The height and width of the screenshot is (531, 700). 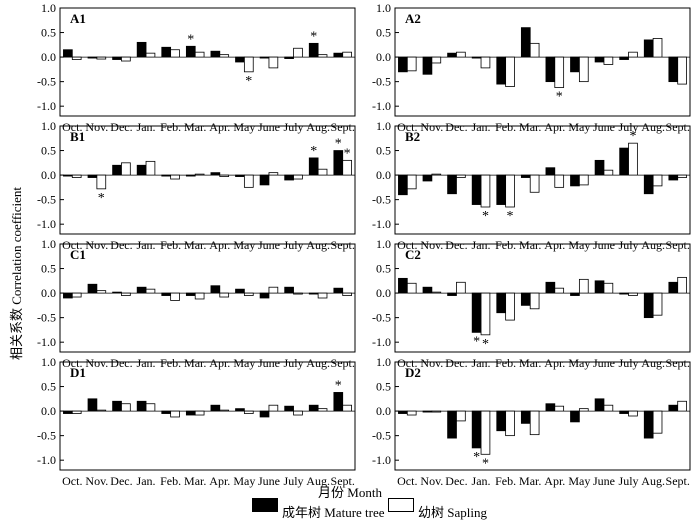 What do you see at coordinates (170, 363) in the screenshot?
I see `x-tick-label: Feb.` at bounding box center [170, 363].